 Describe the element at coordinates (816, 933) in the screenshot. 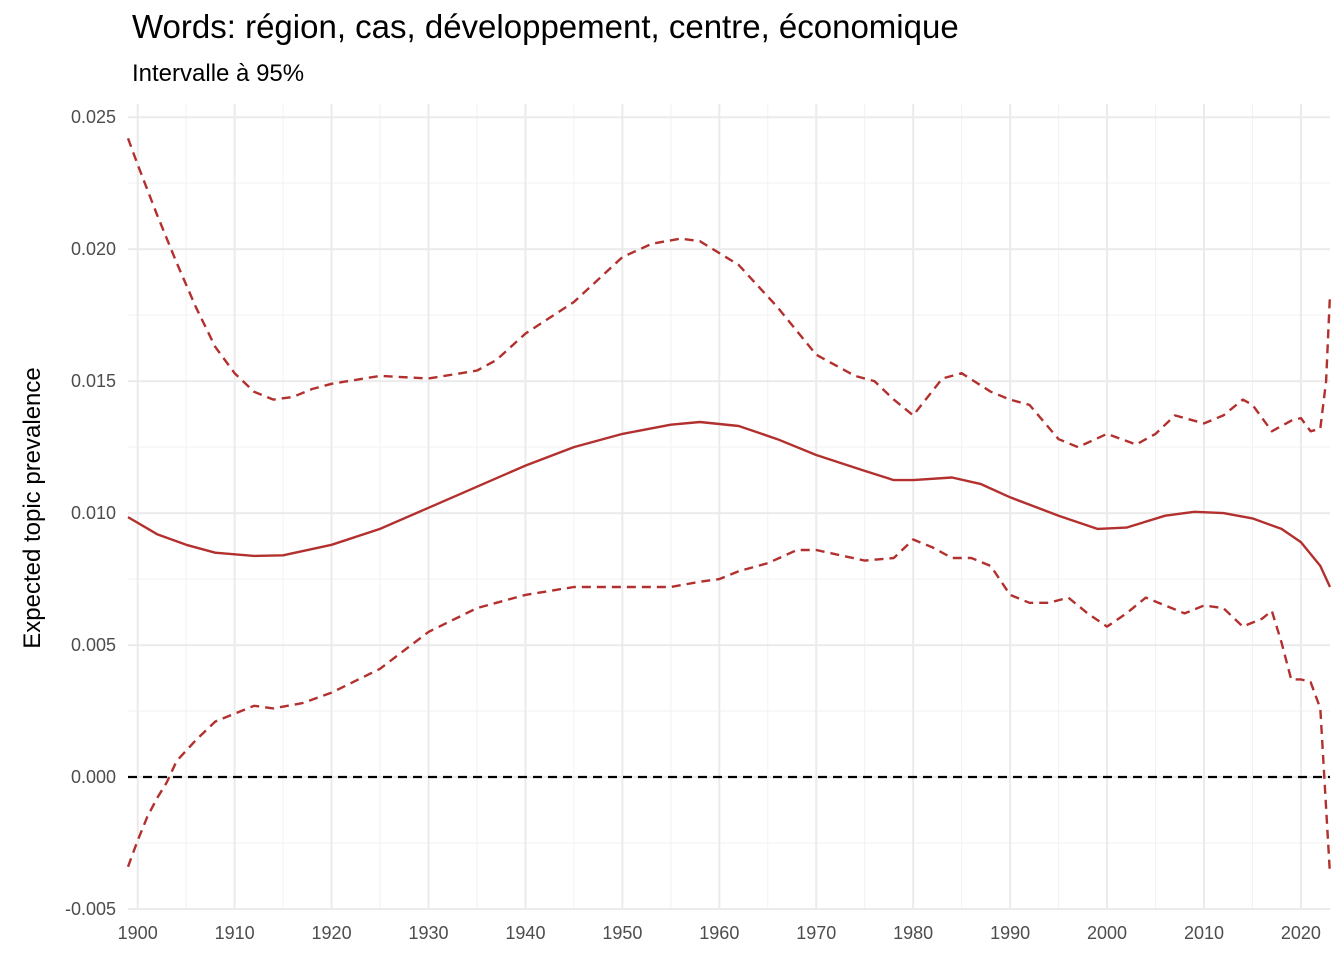

I see `x-tick-label: 1970` at that location.